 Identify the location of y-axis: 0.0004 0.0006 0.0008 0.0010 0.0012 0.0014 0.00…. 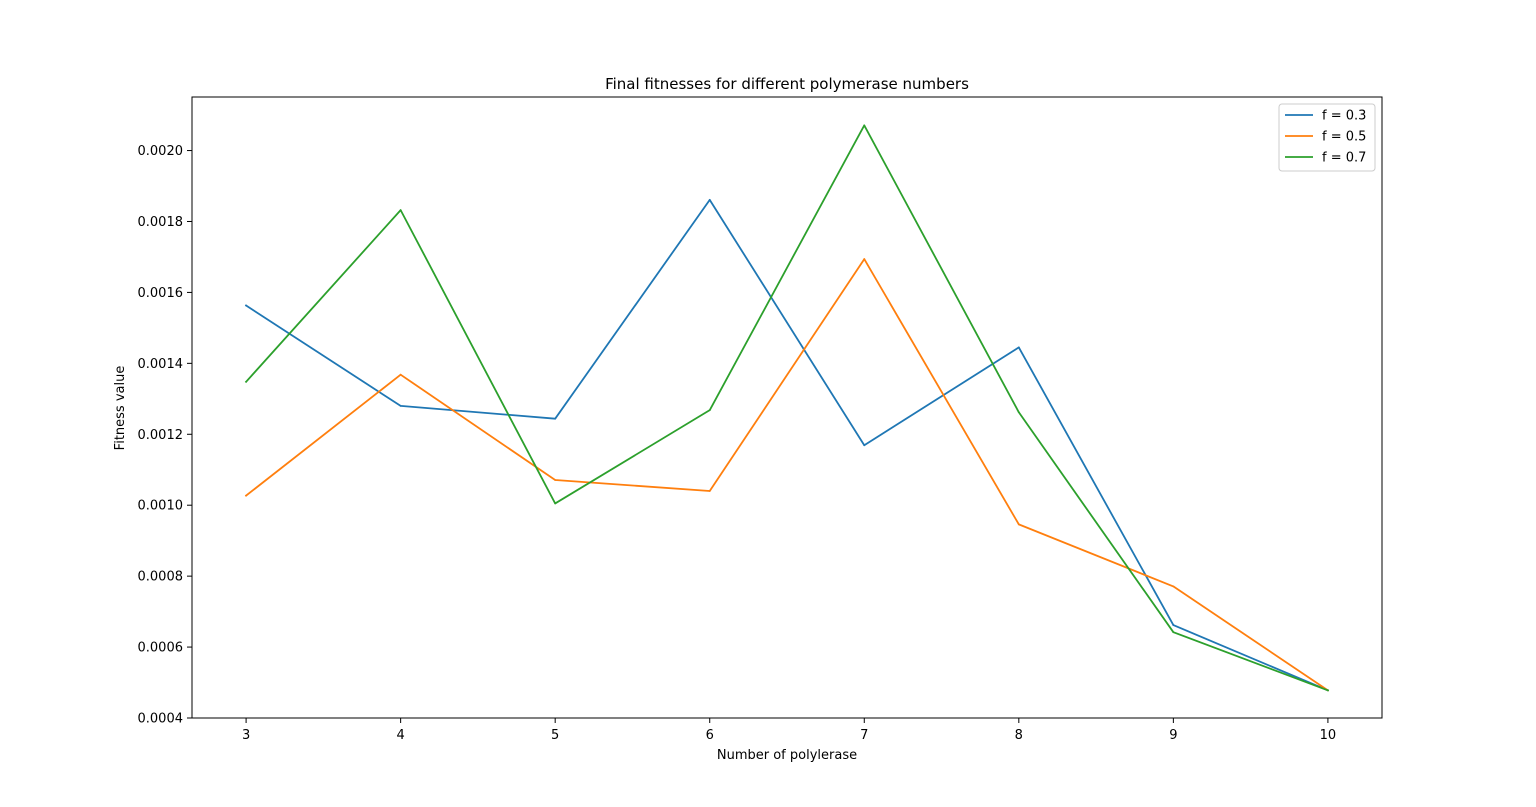
(165, 435).